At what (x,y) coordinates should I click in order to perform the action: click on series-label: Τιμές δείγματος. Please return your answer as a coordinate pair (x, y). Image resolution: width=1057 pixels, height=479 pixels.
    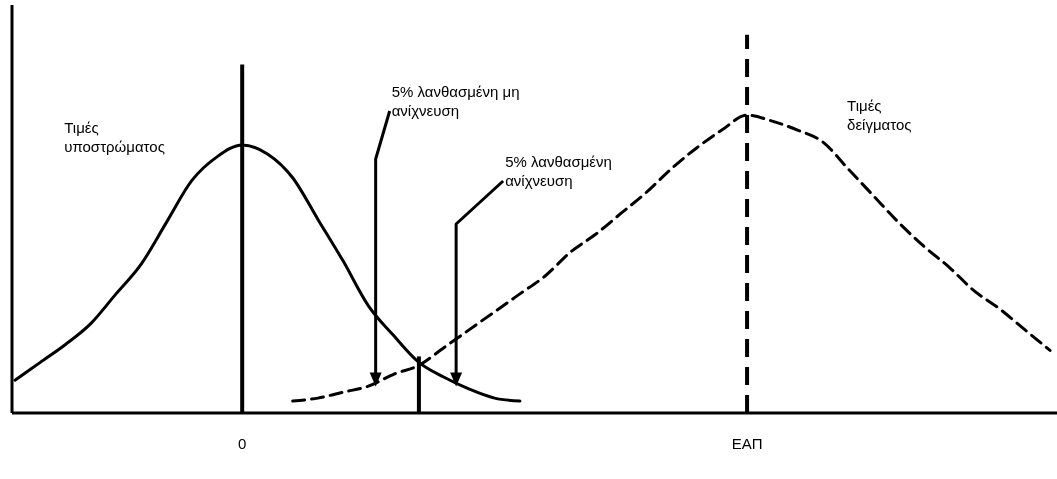
    Looking at the image, I should click on (879, 115).